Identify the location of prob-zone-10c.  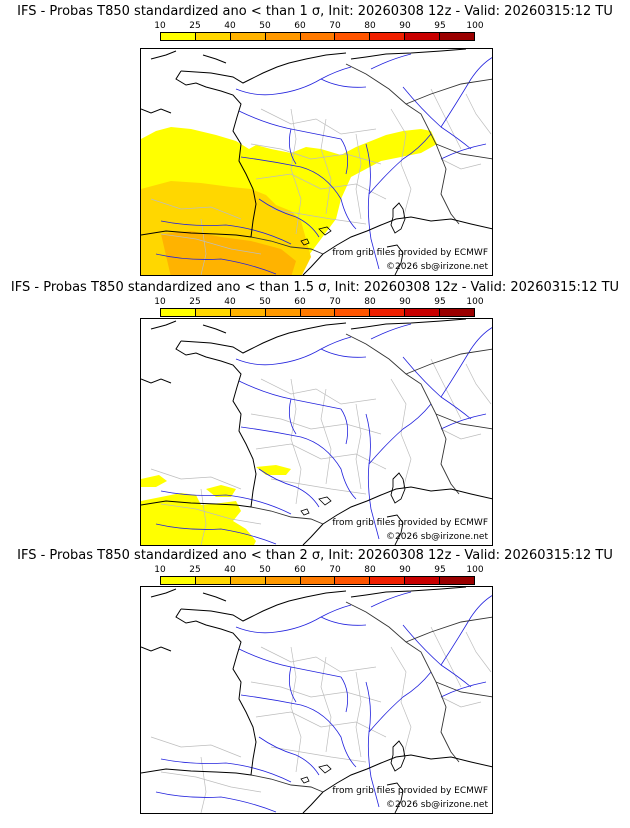
(273, 470).